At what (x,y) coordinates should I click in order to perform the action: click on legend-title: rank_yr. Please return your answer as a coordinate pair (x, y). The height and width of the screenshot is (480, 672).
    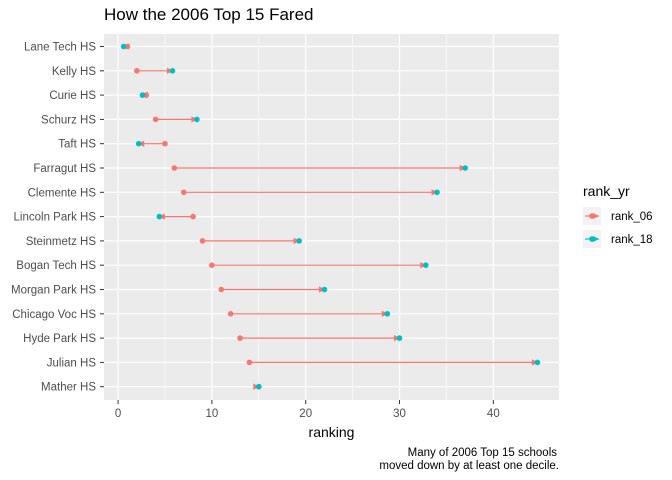
    Looking at the image, I should click on (606, 191).